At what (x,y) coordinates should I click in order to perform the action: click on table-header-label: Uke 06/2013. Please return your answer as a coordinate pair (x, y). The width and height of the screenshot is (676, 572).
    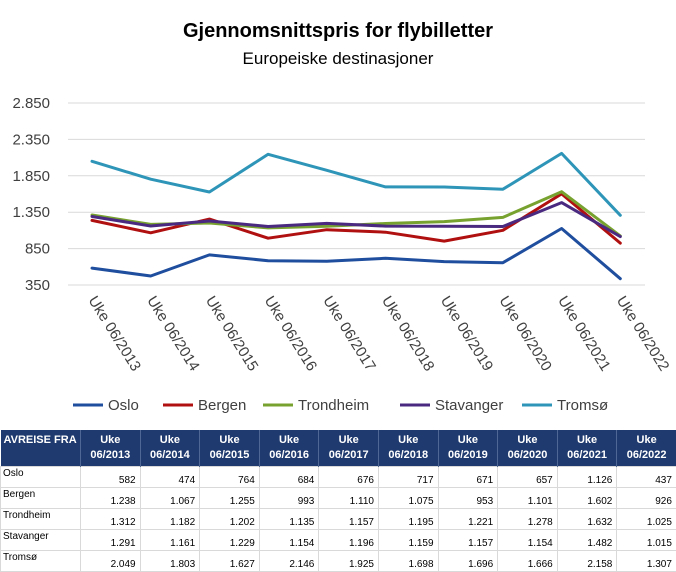
    Looking at the image, I should click on (110, 448).